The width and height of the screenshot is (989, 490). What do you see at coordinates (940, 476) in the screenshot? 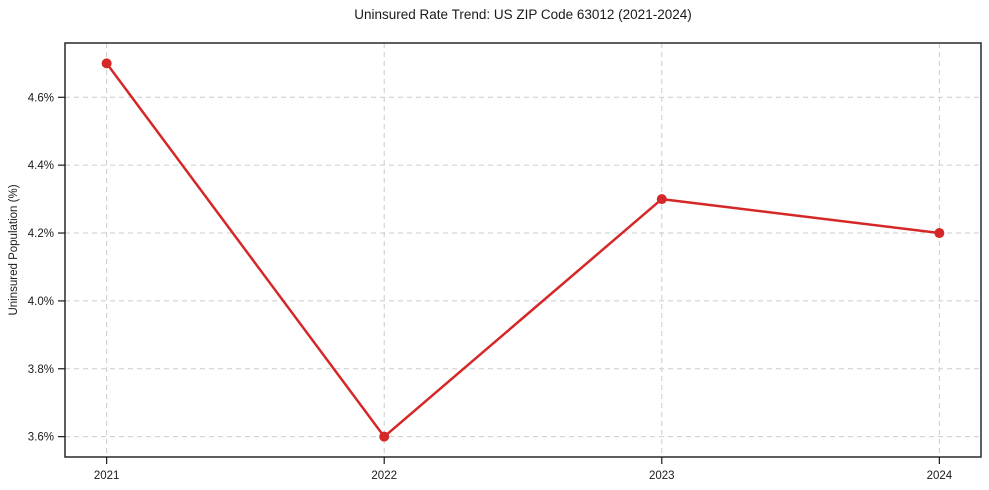
I see `x-tick-label: 2024` at bounding box center [940, 476].